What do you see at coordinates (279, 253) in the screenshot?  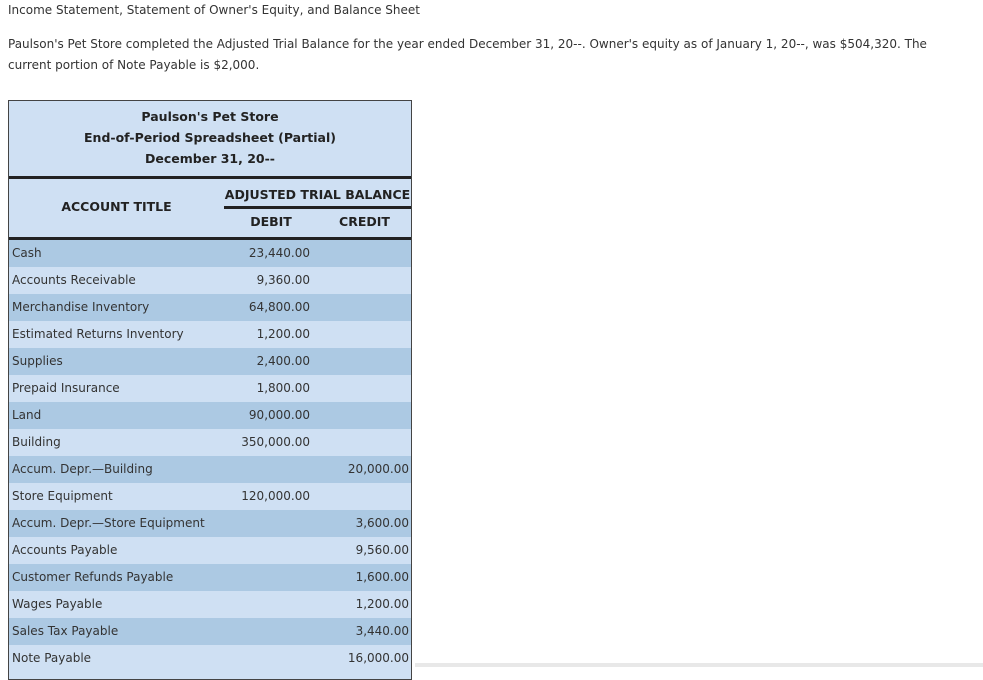 I see `debit-cell: 23,440.00` at bounding box center [279, 253].